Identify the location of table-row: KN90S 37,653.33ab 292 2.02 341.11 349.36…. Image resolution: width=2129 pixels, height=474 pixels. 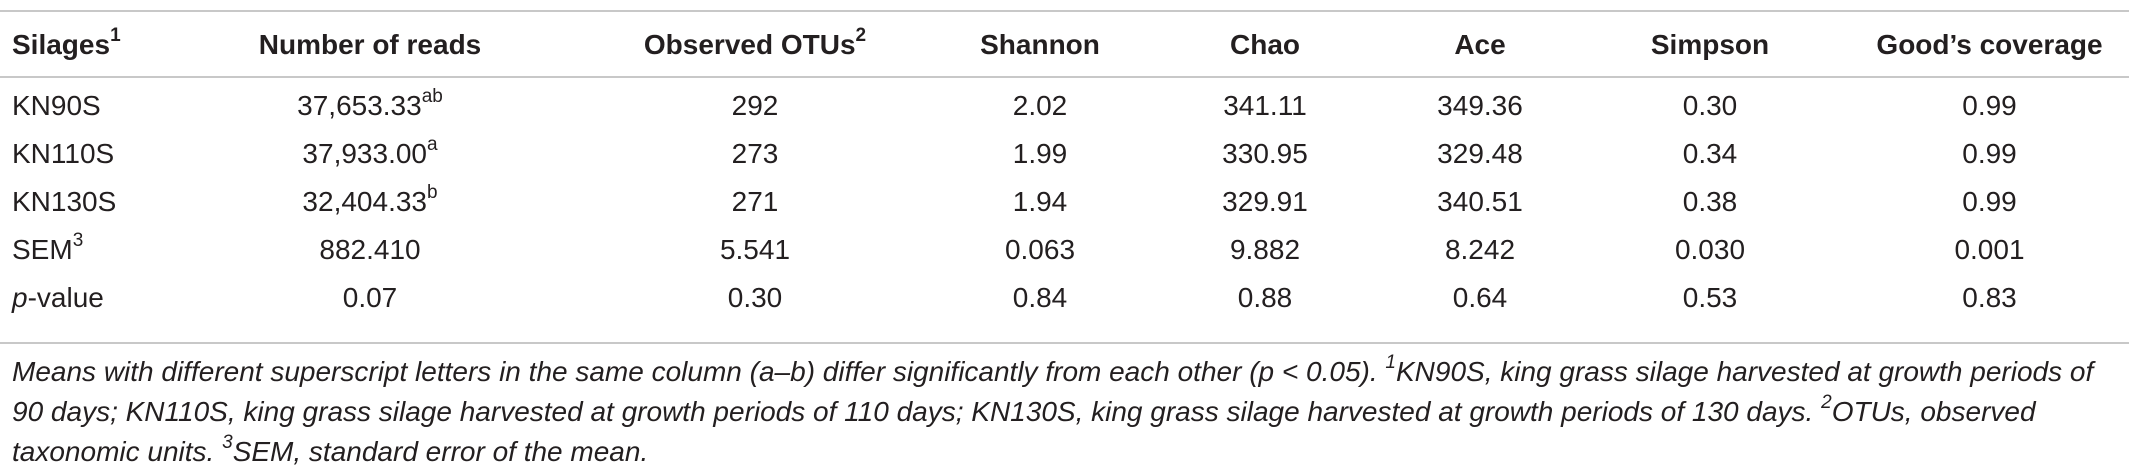
(1064, 103).